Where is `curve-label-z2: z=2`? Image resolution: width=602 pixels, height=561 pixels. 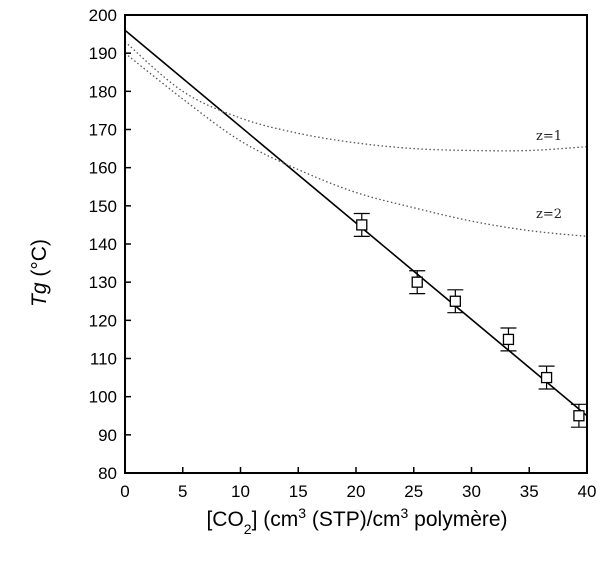 curve-label-z2: z=2 is located at coordinates (549, 214).